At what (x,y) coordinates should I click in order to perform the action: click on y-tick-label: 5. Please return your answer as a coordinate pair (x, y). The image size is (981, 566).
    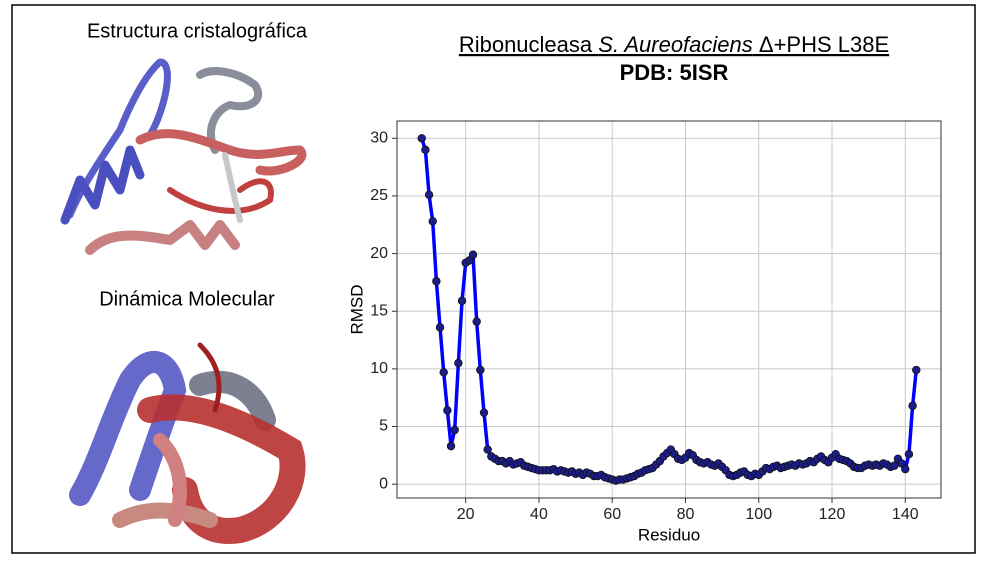
    Looking at the image, I should click on (383, 426).